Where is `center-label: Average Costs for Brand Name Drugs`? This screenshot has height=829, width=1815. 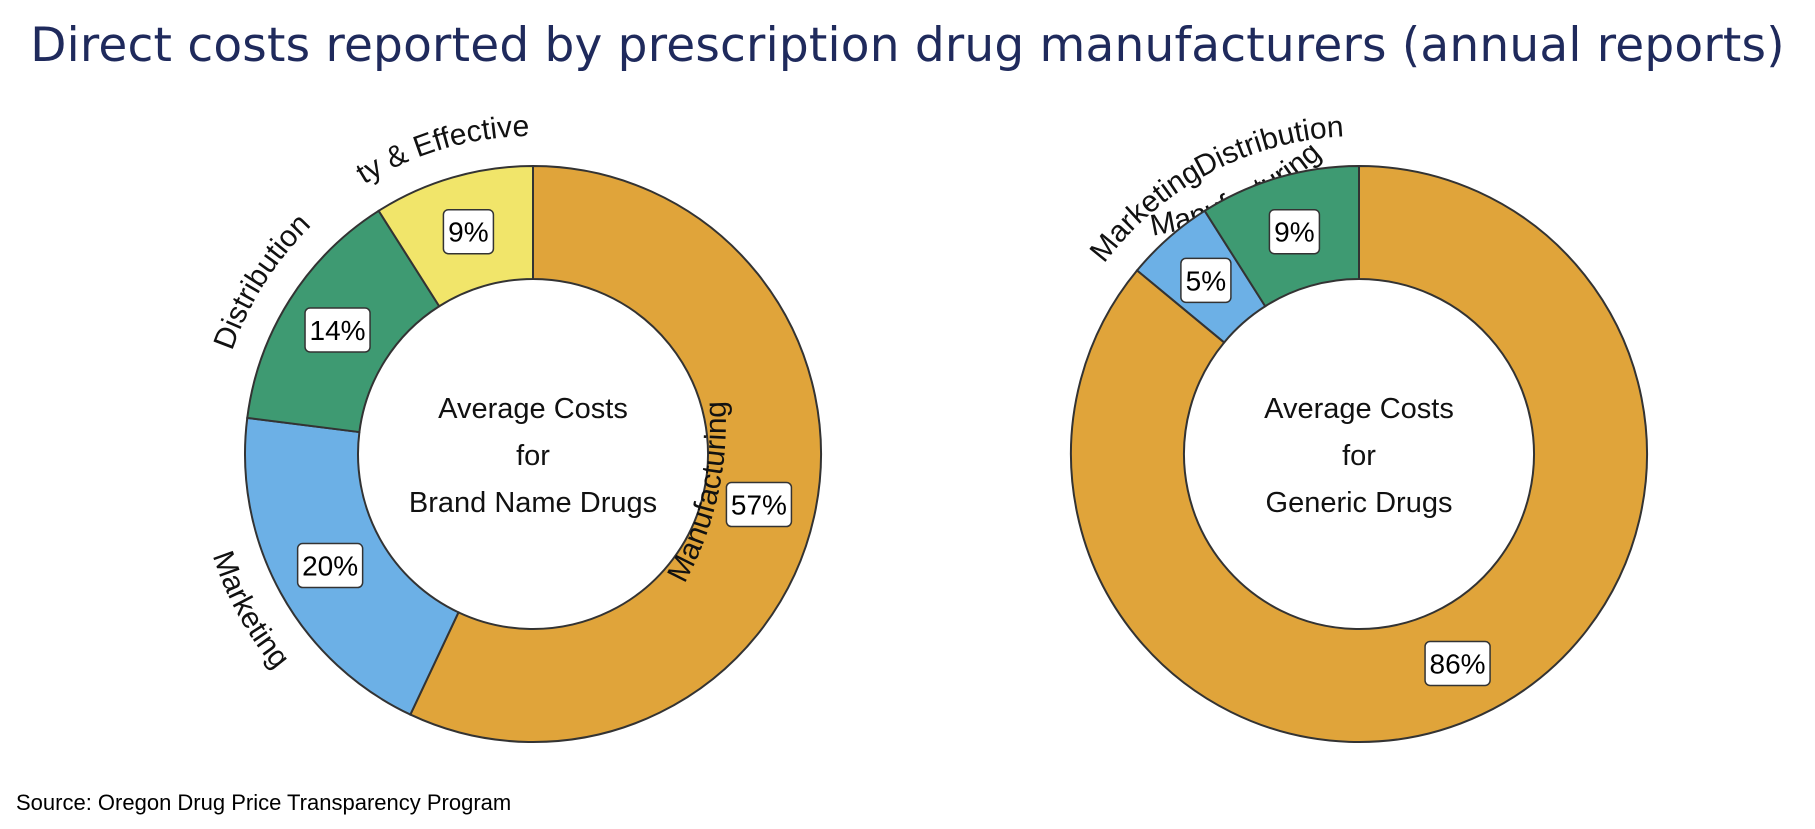
center-label: Average Costs for Brand Name Drugs is located at coordinates (533, 456).